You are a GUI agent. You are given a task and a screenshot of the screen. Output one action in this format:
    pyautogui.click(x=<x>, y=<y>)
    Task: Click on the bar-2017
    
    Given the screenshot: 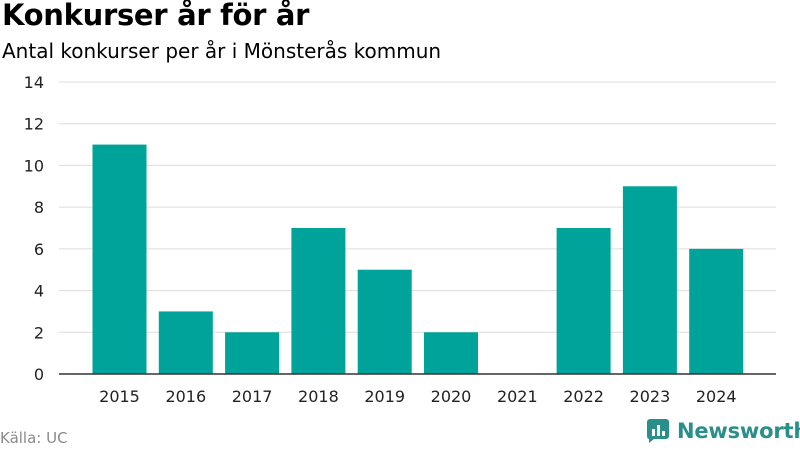 What is the action you would take?
    pyautogui.click(x=252, y=353)
    